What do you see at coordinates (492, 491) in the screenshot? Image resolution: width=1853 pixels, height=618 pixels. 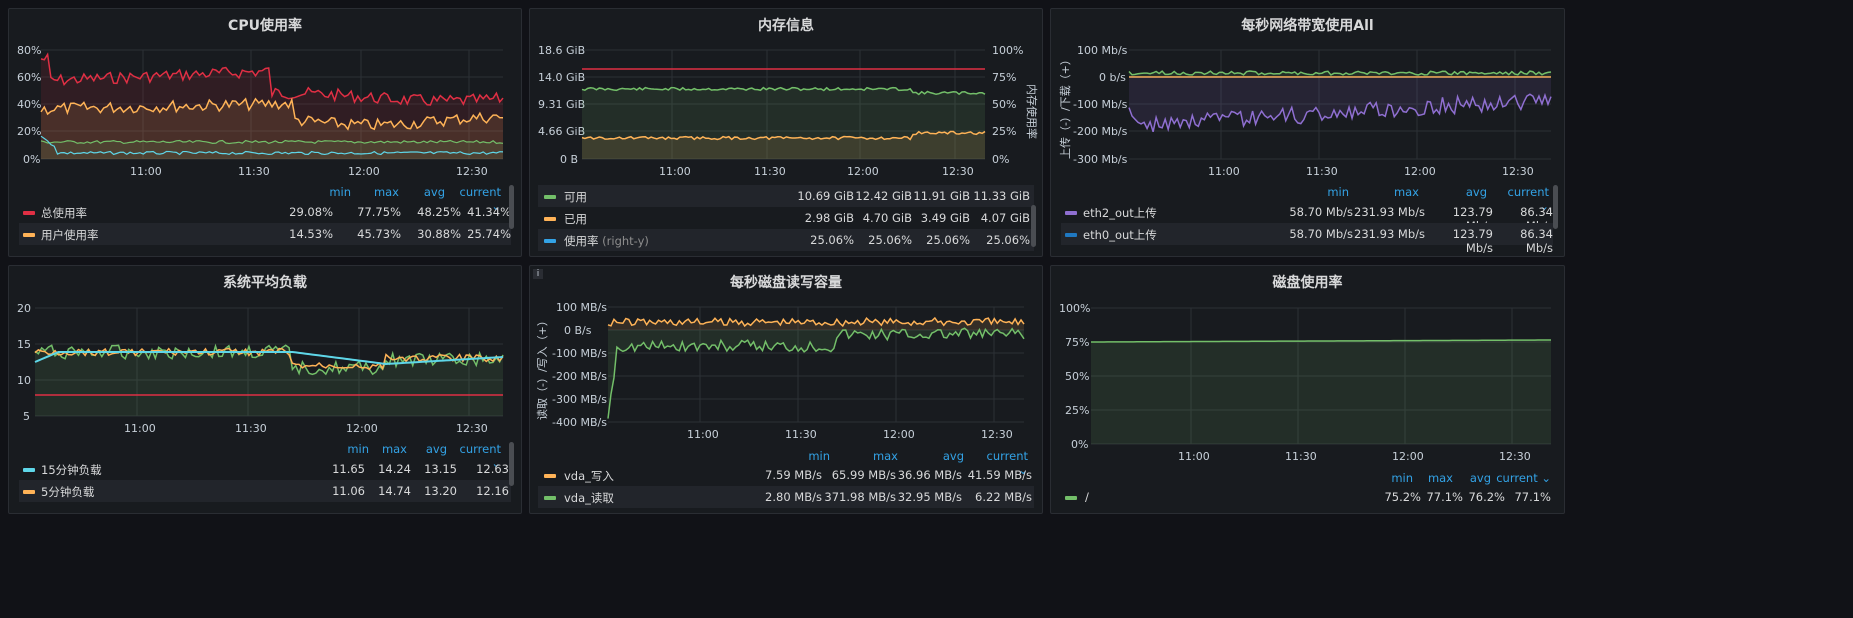 I see `value-current: 12.16` at bounding box center [492, 491].